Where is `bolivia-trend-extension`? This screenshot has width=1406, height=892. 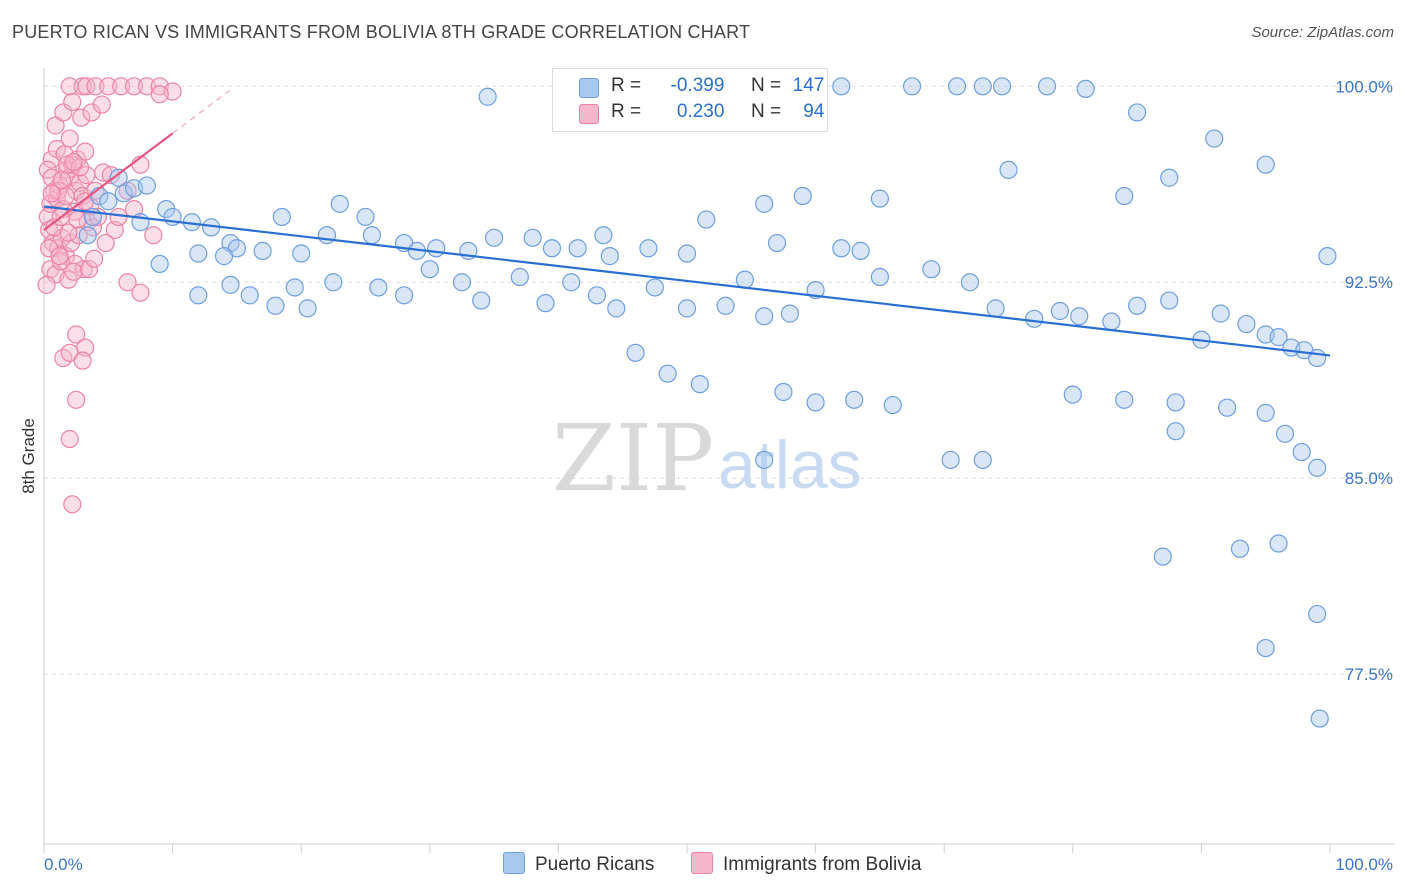
bolivia-trend-extension is located at coordinates (201, 111).